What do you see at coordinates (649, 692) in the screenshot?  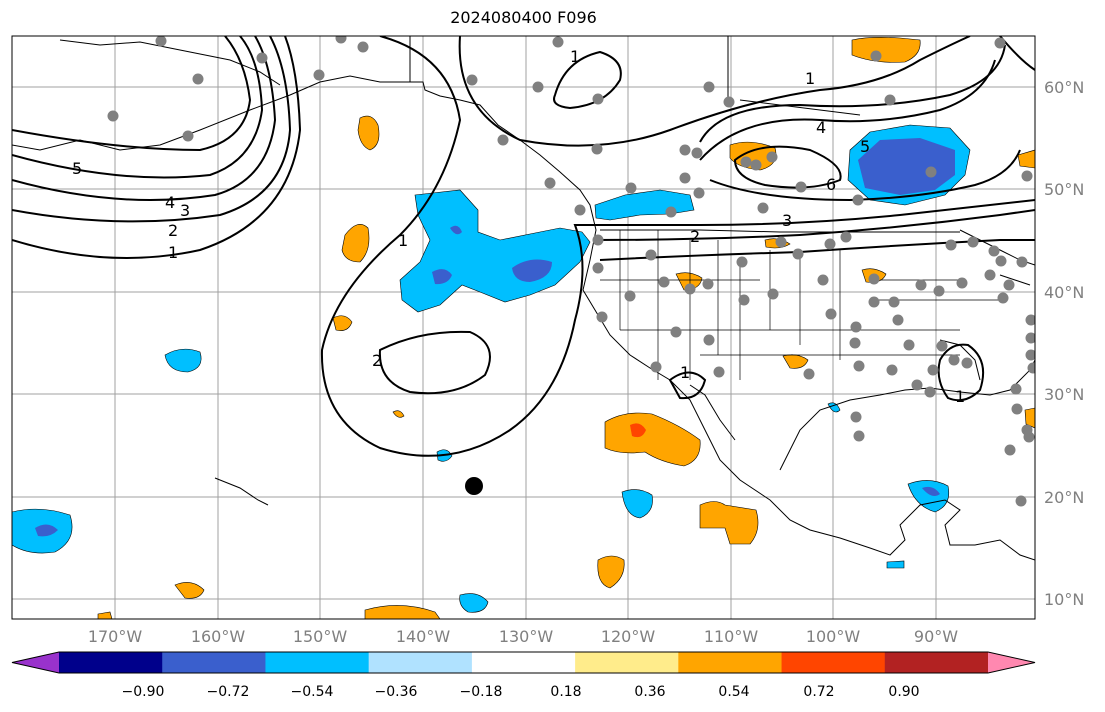 I see `colorbar-tick-label: 0.36` at bounding box center [649, 692].